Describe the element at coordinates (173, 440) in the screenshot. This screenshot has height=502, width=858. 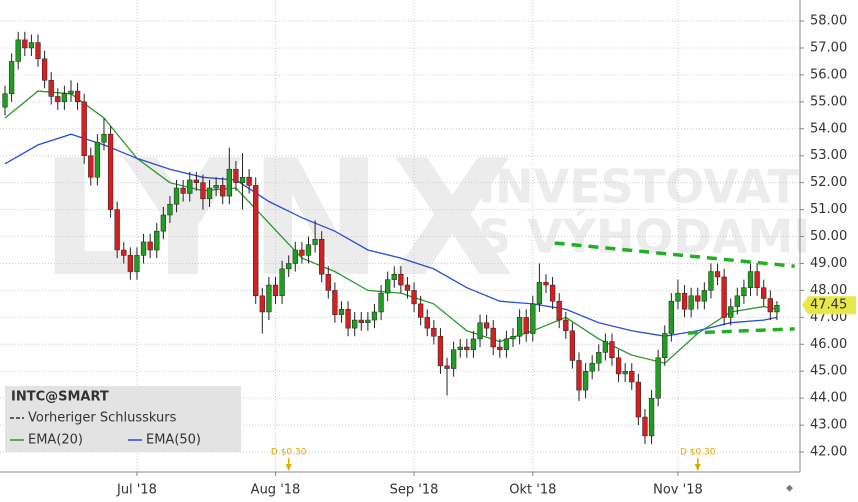
I see `legend-label: EMA(50)` at that location.